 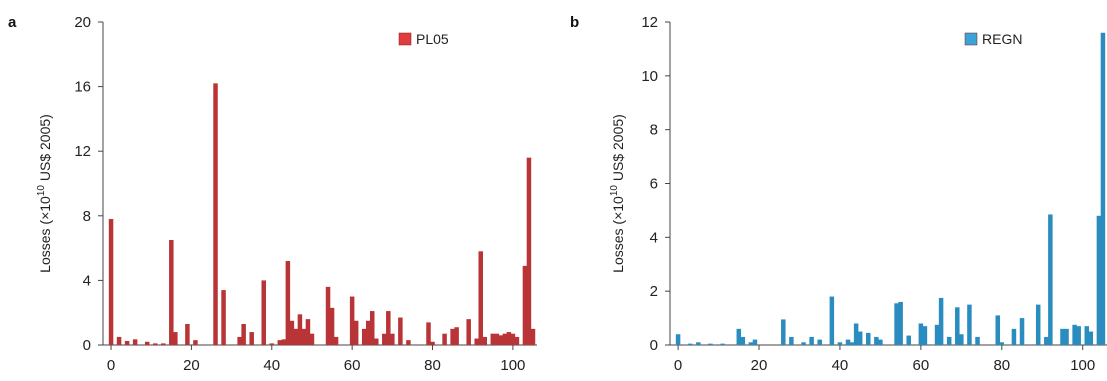 I want to click on panel-label: a, so click(x=12, y=22).